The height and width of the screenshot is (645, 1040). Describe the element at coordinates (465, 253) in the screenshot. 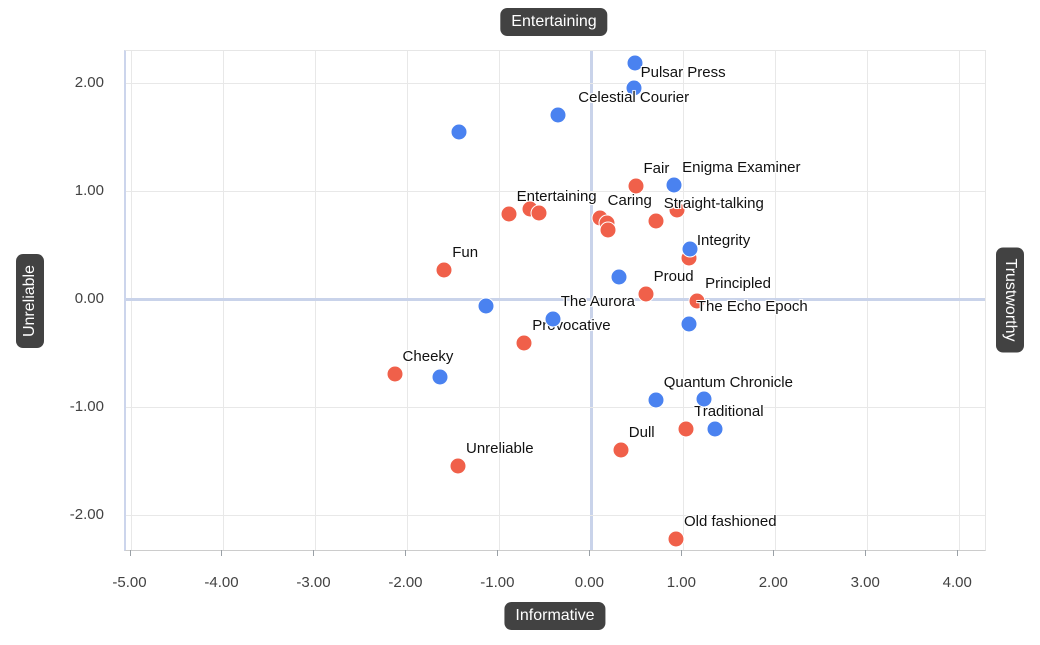

I see `point-label: Fun` at that location.